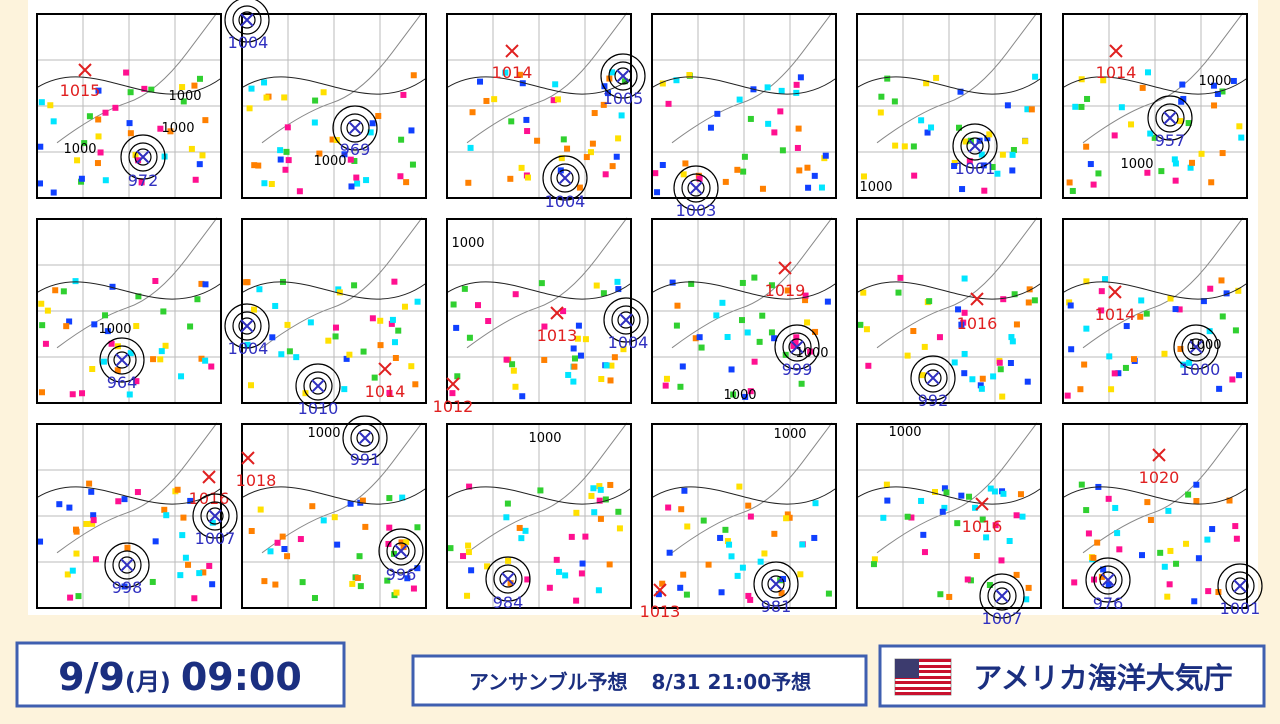 This screenshot has height=724, width=1280. I want to click on isobar, so click(539, 290).